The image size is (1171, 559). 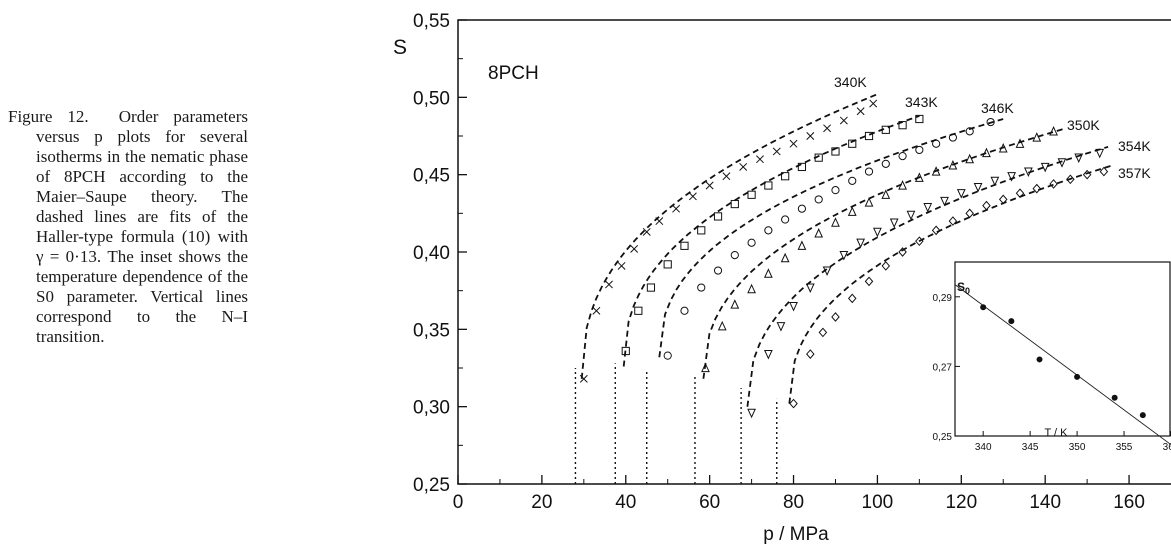 I want to click on y-tick-label: 0,35, so click(x=431, y=330).